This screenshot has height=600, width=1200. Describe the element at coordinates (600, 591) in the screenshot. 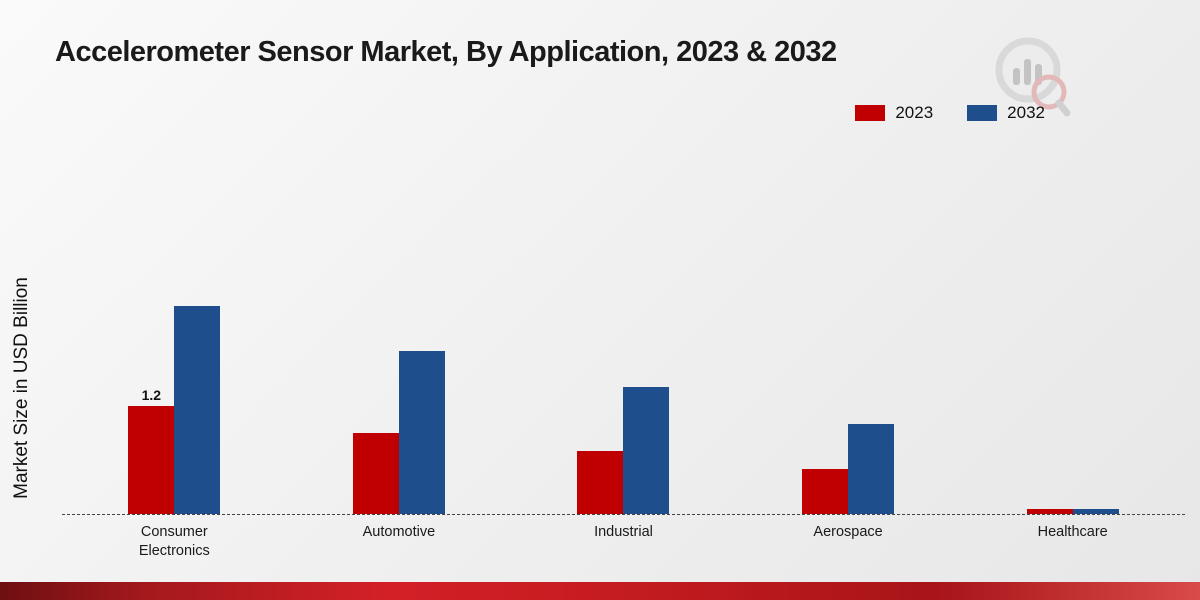

I see `bottom-red-strip` at that location.